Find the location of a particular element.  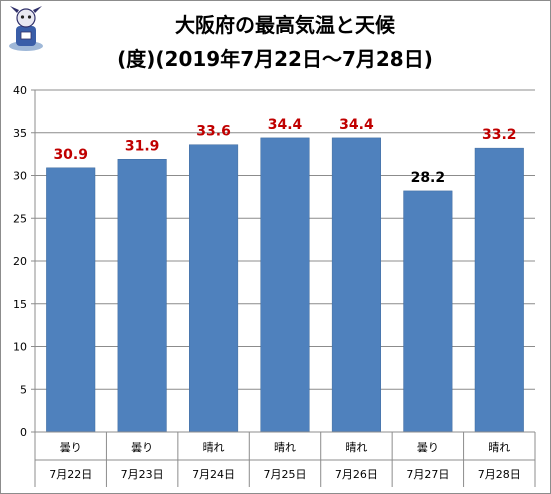

chart-title: 大阪府の最高気温と天候 is located at coordinates (285, 25).